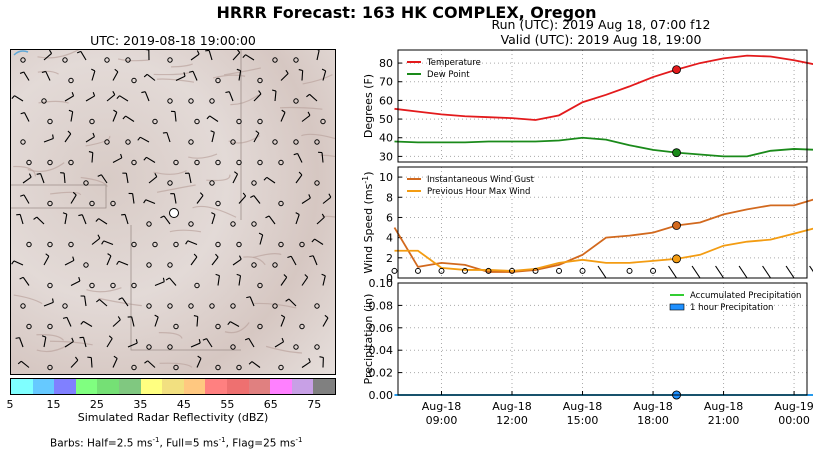  I want to click on colorbar-tick-label: 5, so click(10, 404).